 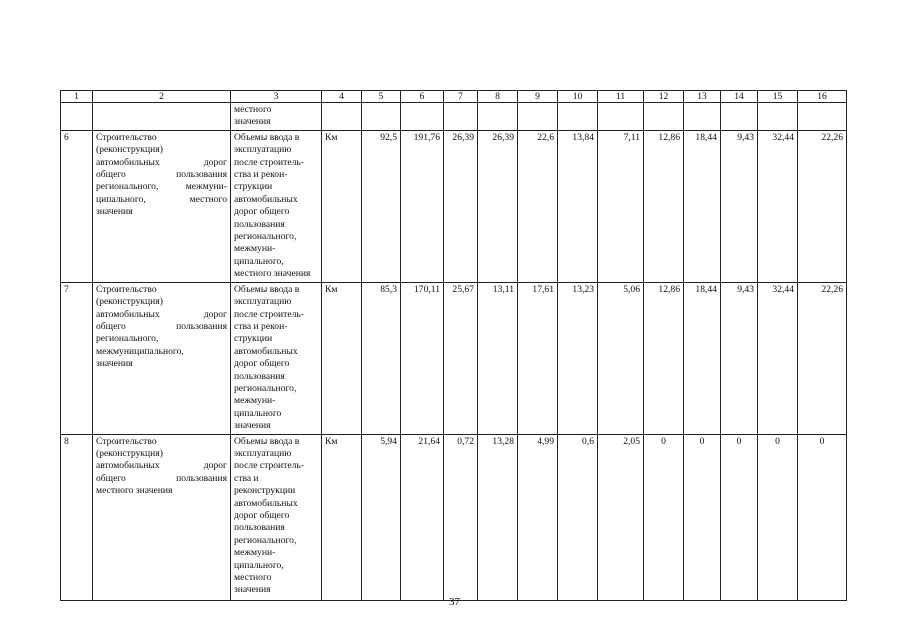 What do you see at coordinates (620, 358) in the screenshot?
I see `value-cell: 5,06` at bounding box center [620, 358].